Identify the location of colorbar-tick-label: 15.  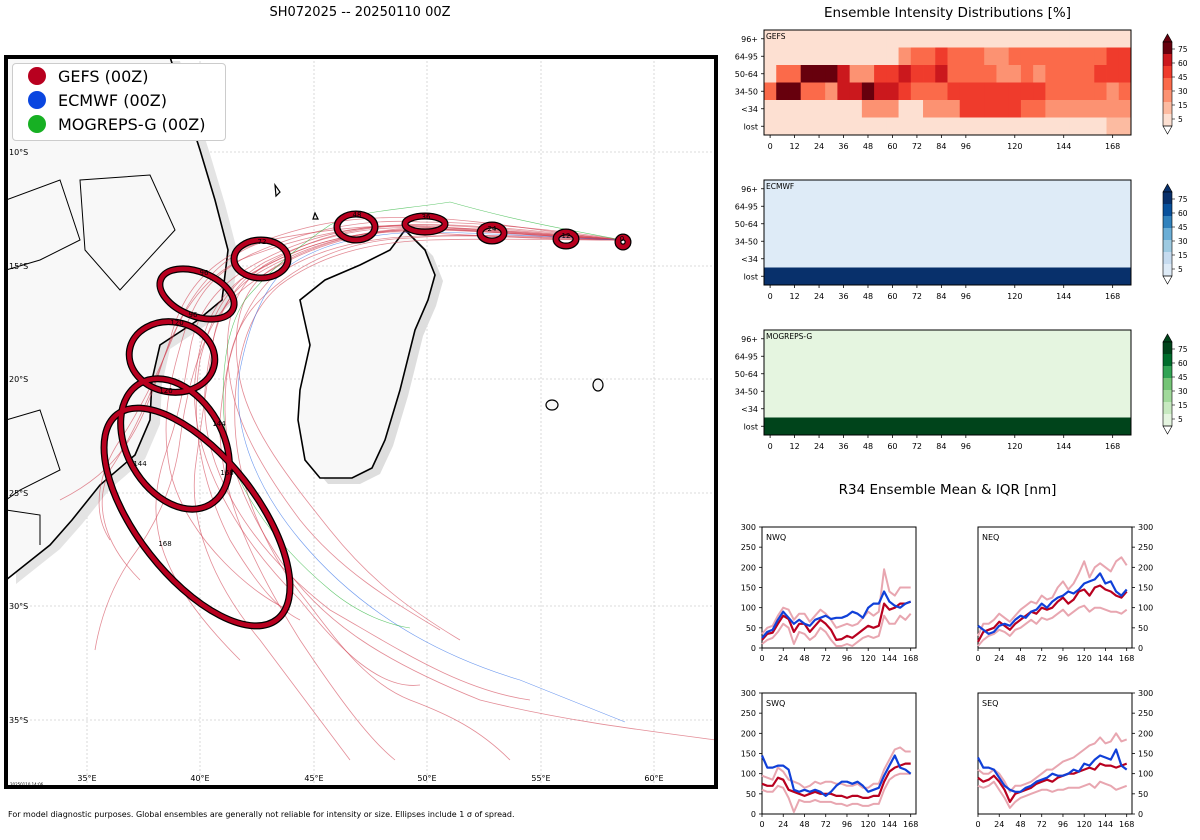
(1183, 255).